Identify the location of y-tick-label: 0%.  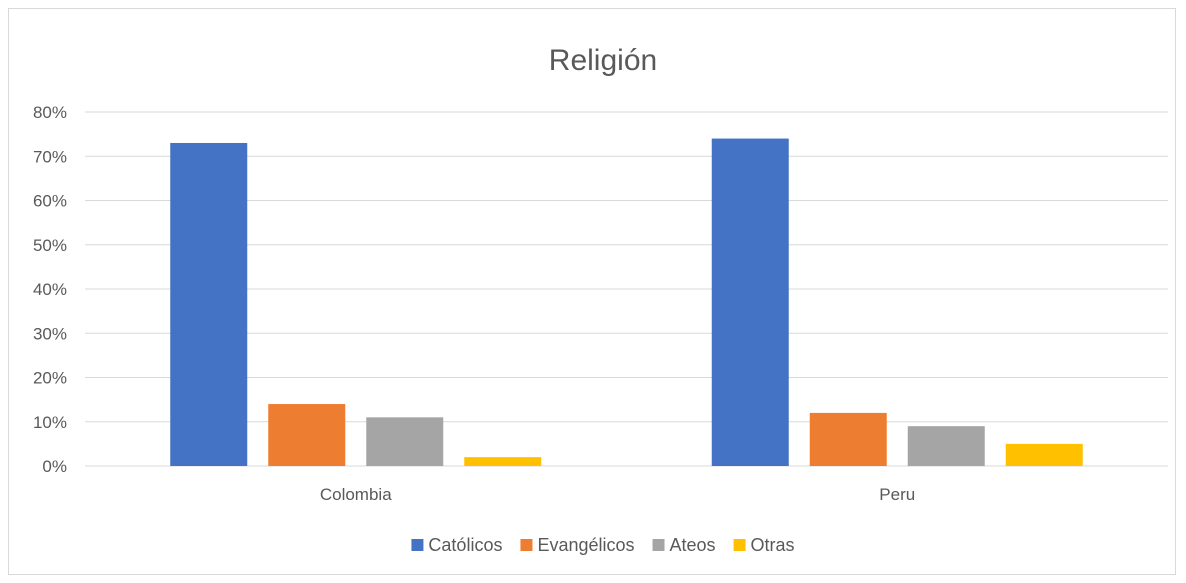
(54, 466).